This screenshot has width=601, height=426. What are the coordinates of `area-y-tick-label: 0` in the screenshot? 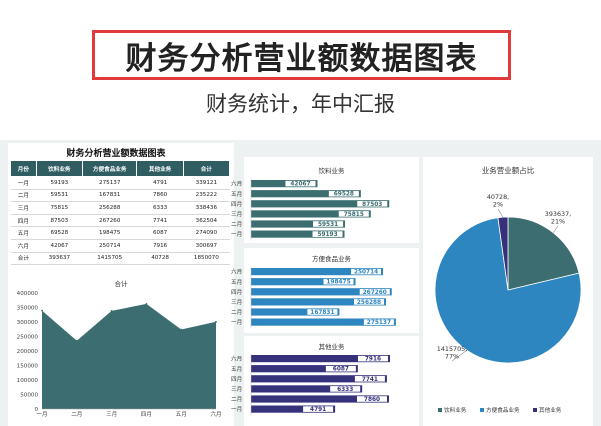 It's located at (36, 410).